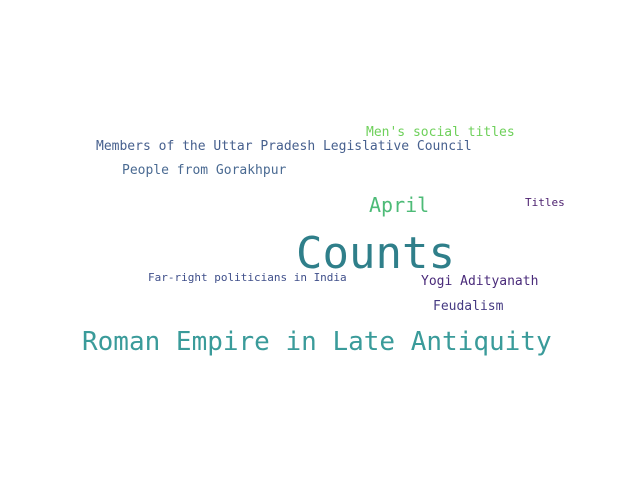  I want to click on word-yogi-adityanath: Yogi Adityanath, so click(480, 281).